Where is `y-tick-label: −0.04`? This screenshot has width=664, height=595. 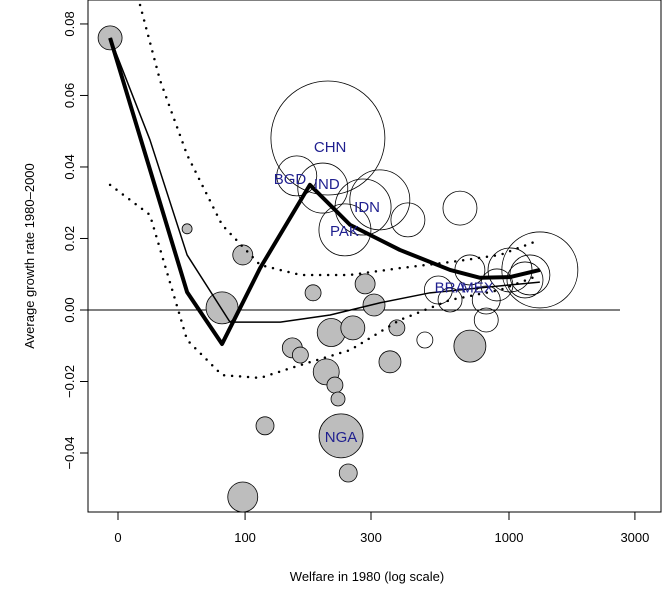
y-tick-label: −0.04 is located at coordinates (69, 453).